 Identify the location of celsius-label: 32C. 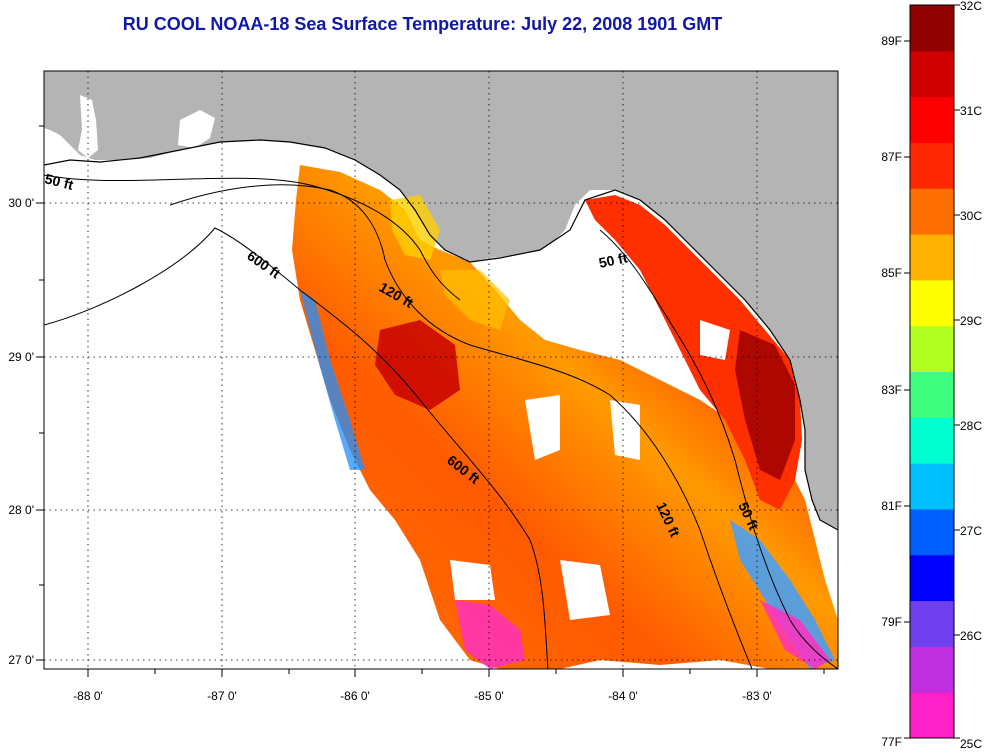
(971, 6).